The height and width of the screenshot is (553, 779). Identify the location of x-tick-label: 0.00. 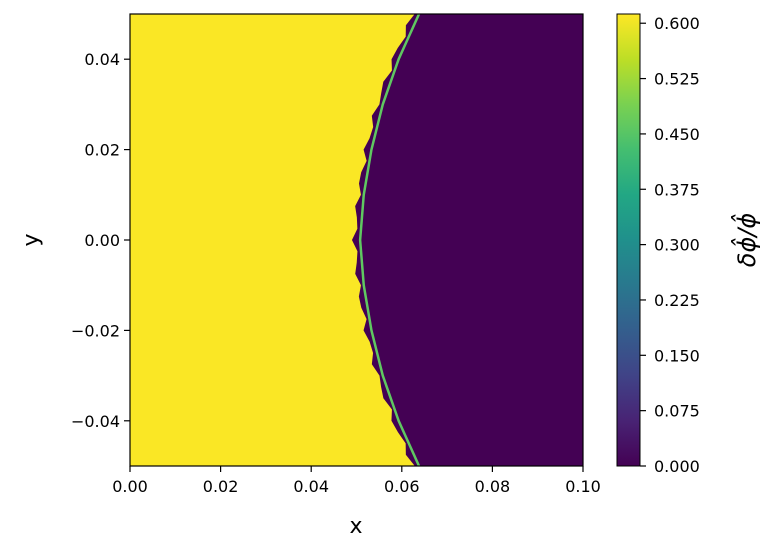
(130, 486).